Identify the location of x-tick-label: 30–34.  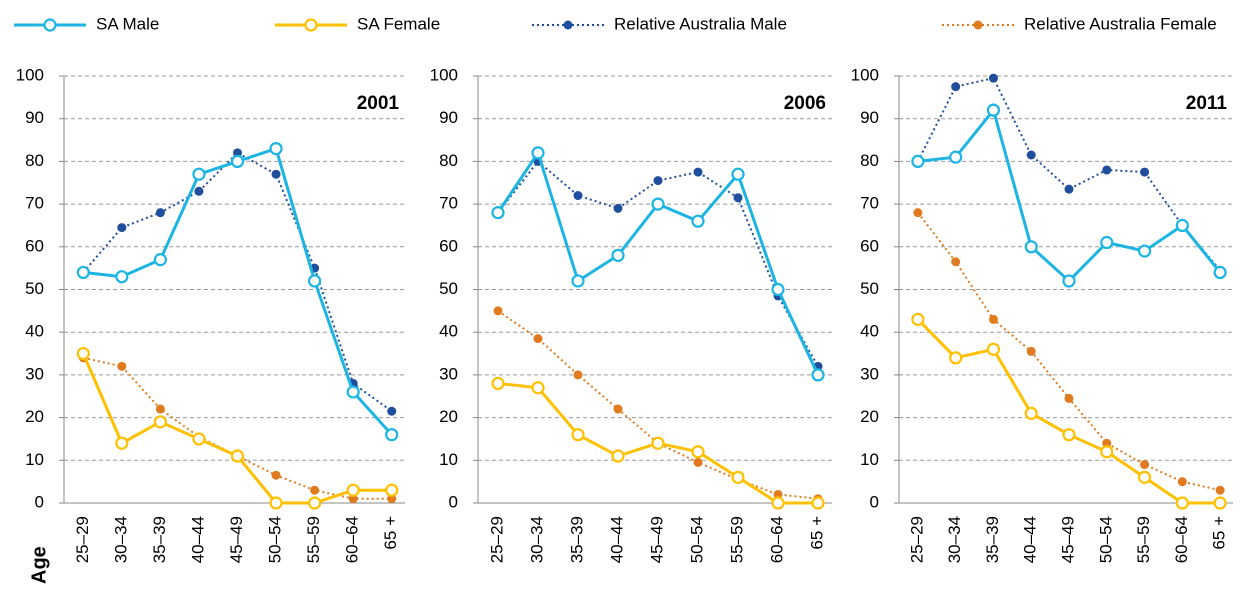
(954, 539).